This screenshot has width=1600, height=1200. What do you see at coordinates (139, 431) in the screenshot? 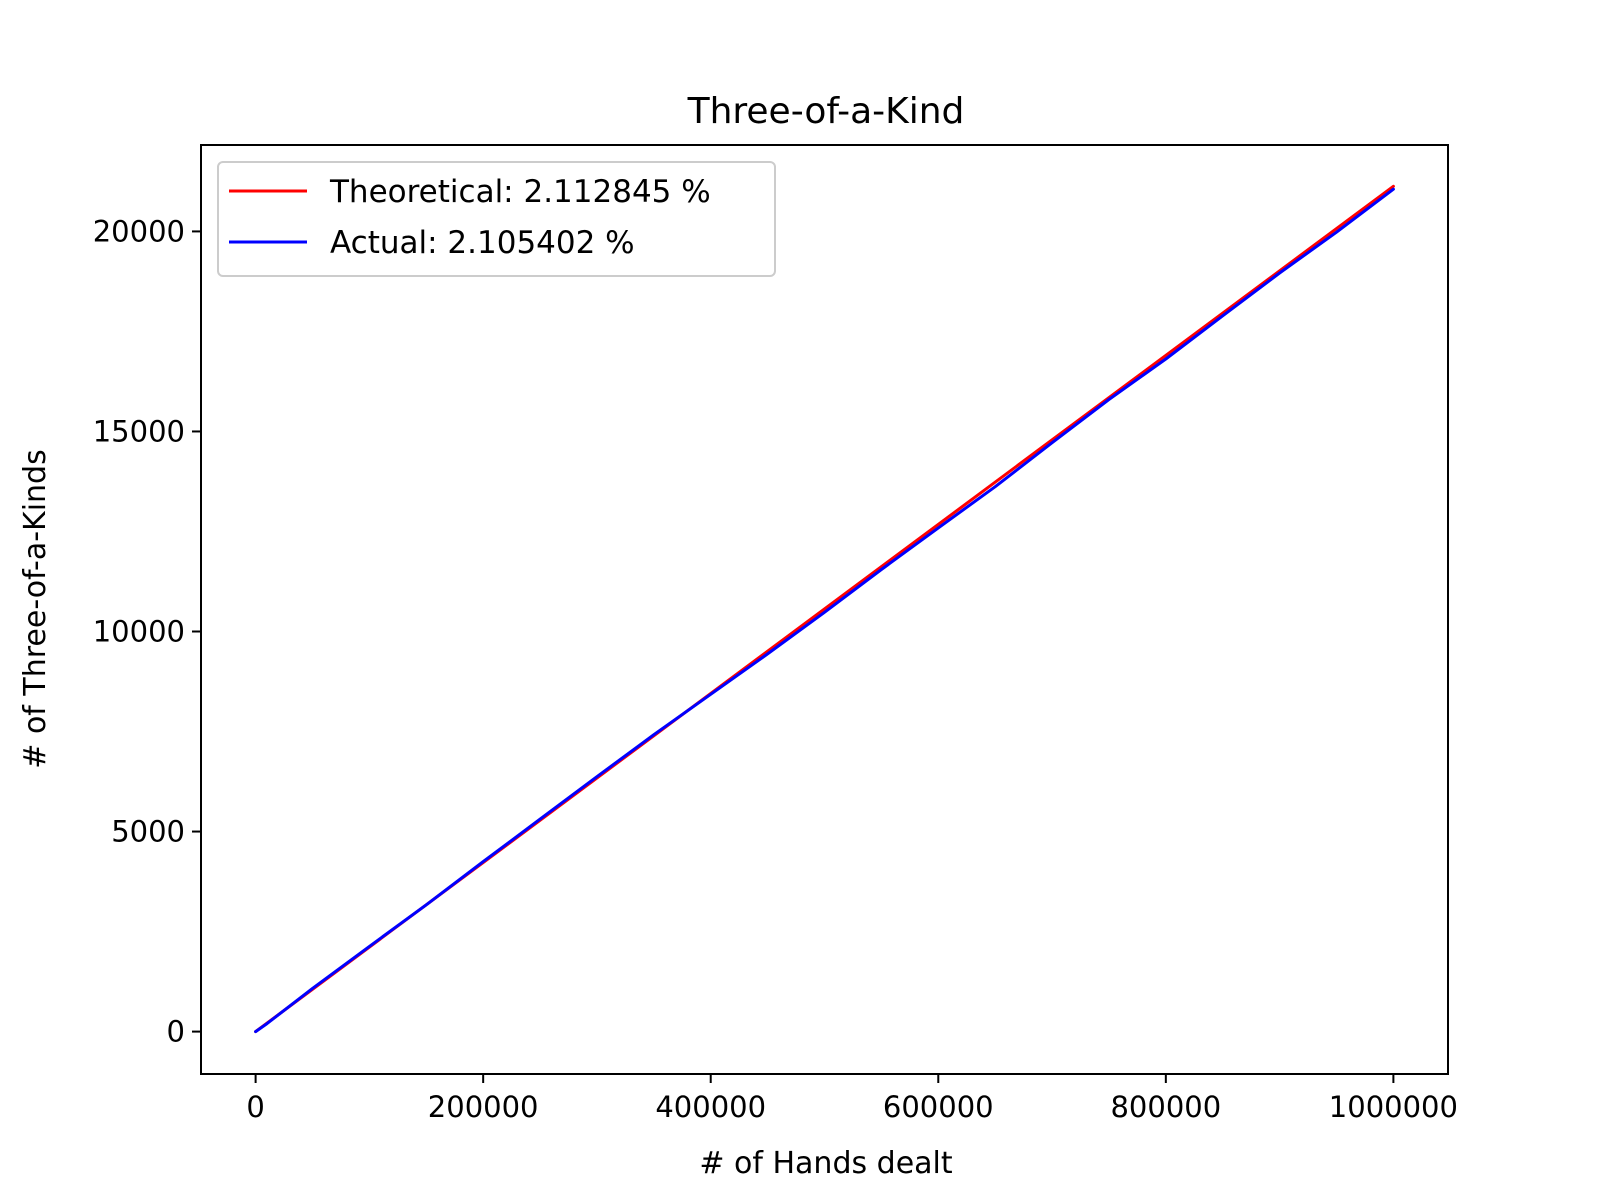
I see `y-tick-label: 15000` at bounding box center [139, 431].